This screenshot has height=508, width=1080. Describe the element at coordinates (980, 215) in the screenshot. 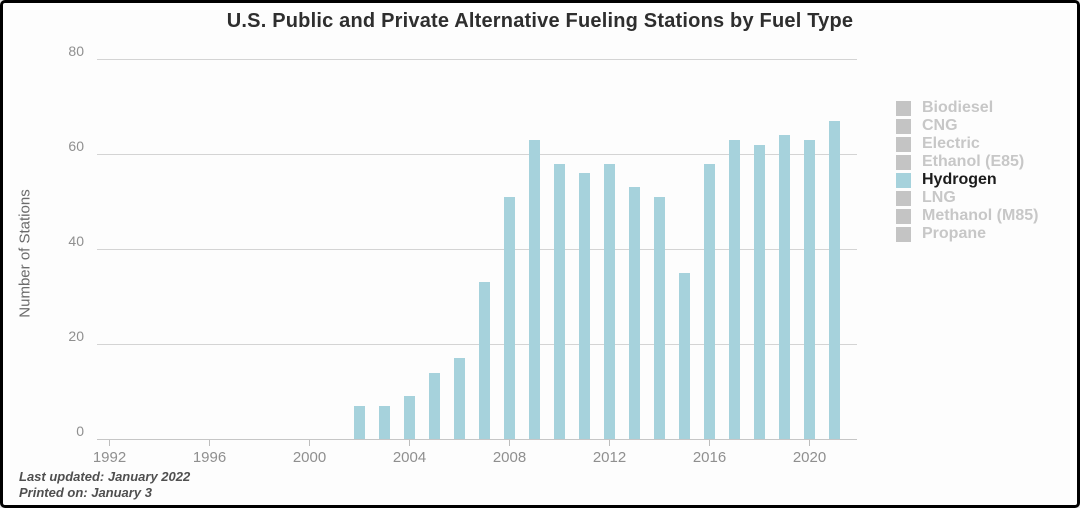

I see `legend-label: Methanol (M85)` at that location.